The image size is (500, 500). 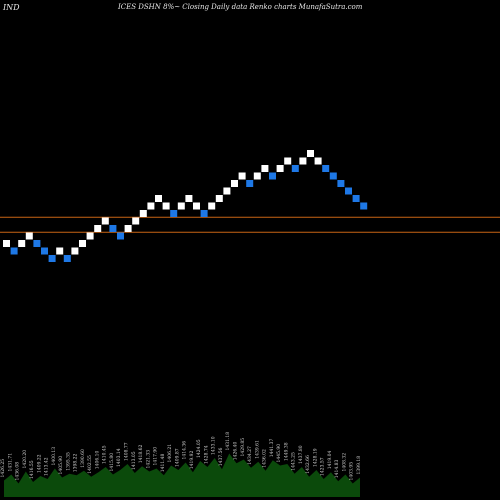 I want to click on volume-label: 1437.80, so click(x=301, y=454).